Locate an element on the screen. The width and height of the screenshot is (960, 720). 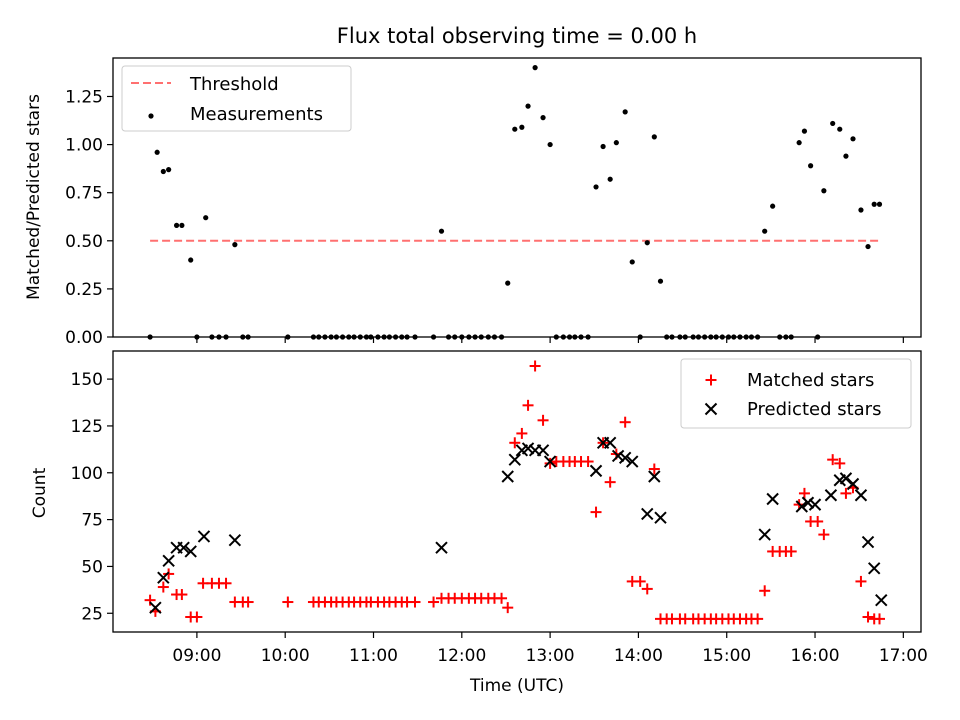
top-y-ticks: 0.00 0.25 0.50 0.75 1.00 1.25 is located at coordinates (89, 217).